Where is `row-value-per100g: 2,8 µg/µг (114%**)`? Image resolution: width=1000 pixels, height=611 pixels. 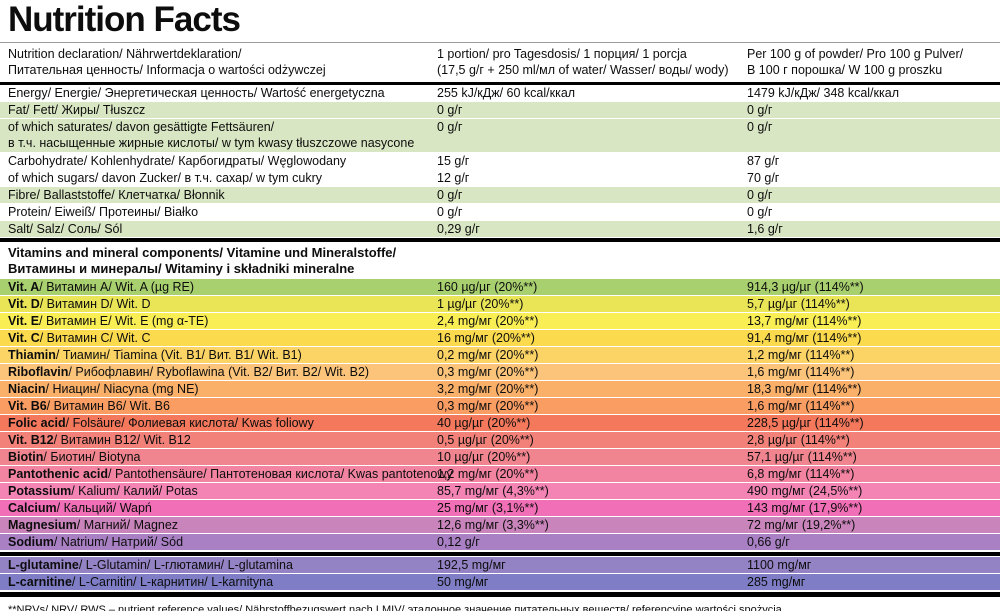
row-value-per100g: 2,8 µg/µг (114%**) is located at coordinates (798, 440).